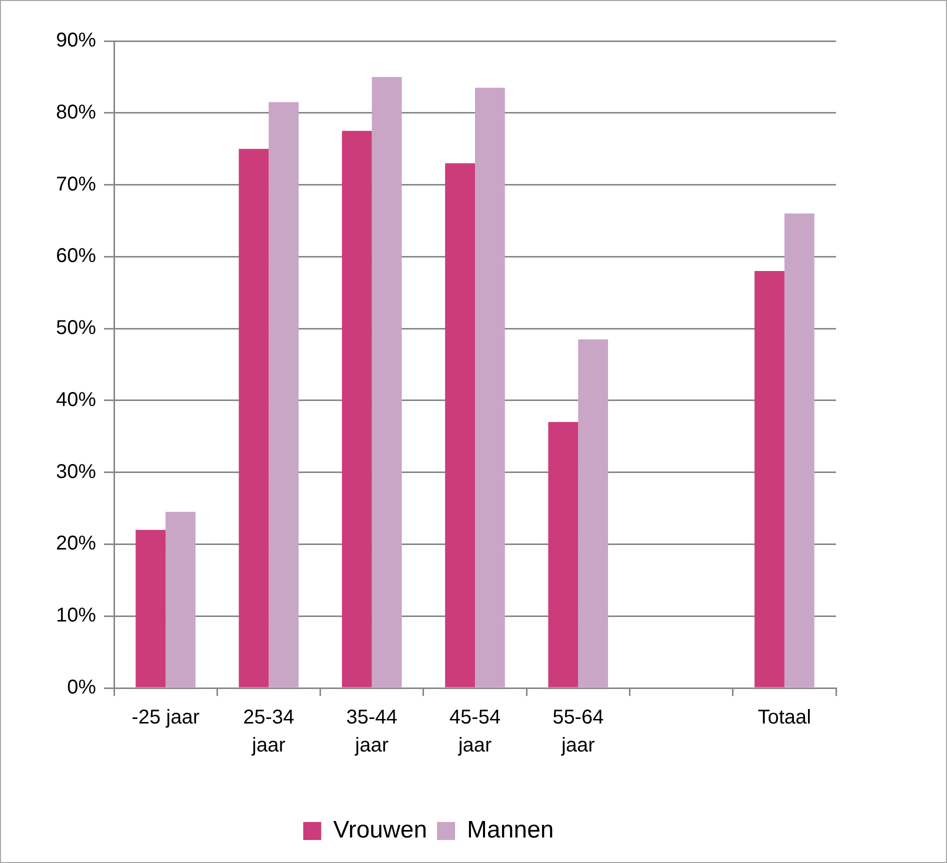  What do you see at coordinates (76, 471) in the screenshot?
I see `y-tick-label: 30%` at bounding box center [76, 471].